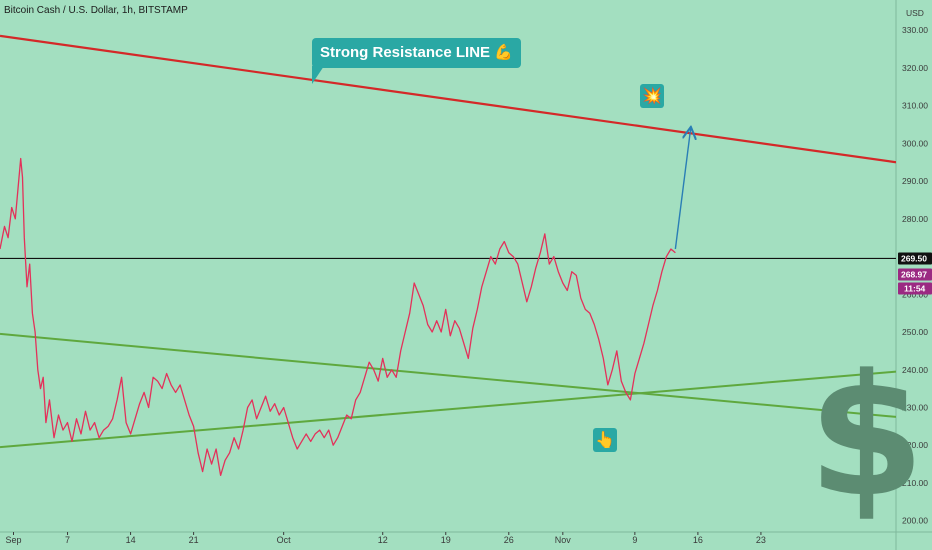  I want to click on countdown-tag: 11:54, so click(915, 288).